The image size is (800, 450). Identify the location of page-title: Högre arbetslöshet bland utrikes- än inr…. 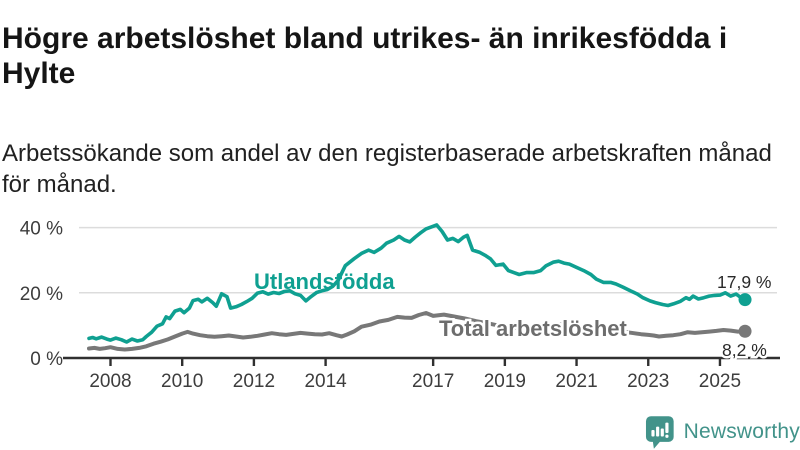
(365, 56).